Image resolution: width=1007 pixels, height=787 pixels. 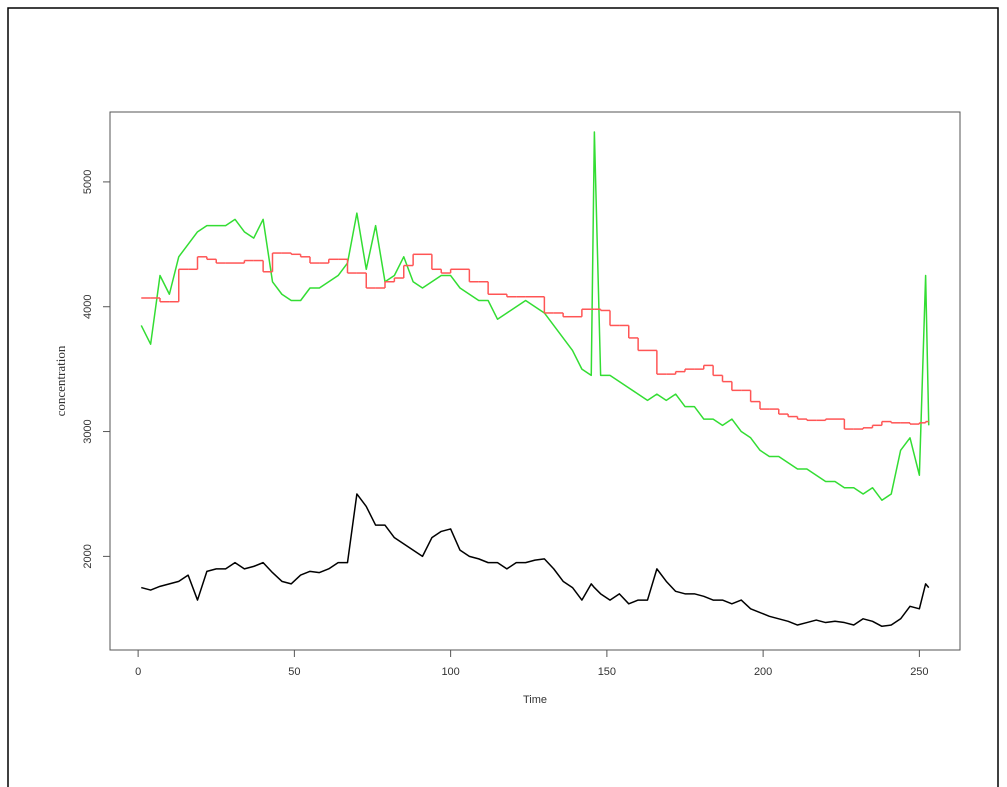 I want to click on x-axis-label: Time, so click(x=535, y=700).